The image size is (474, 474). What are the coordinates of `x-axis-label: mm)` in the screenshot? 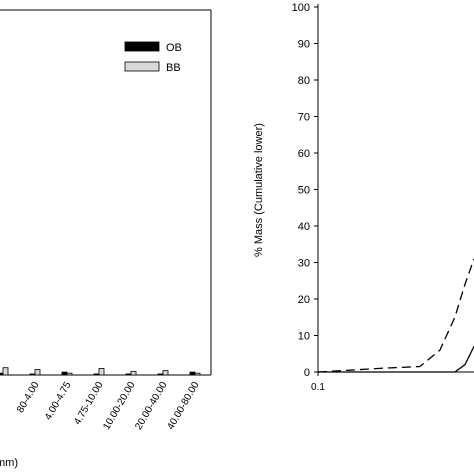 It's located at (9, 463).